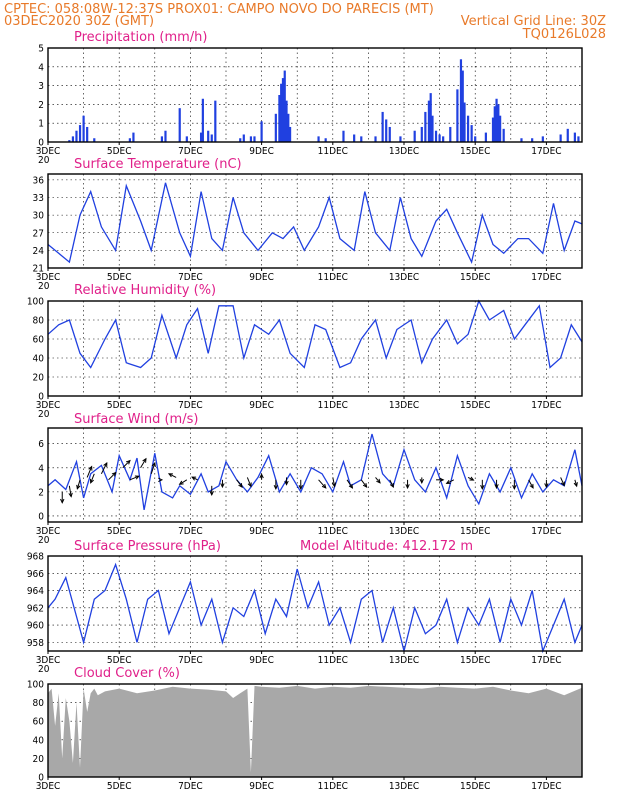 The height and width of the screenshot is (800, 618). I want to click on temp-line, so click(315, 223).